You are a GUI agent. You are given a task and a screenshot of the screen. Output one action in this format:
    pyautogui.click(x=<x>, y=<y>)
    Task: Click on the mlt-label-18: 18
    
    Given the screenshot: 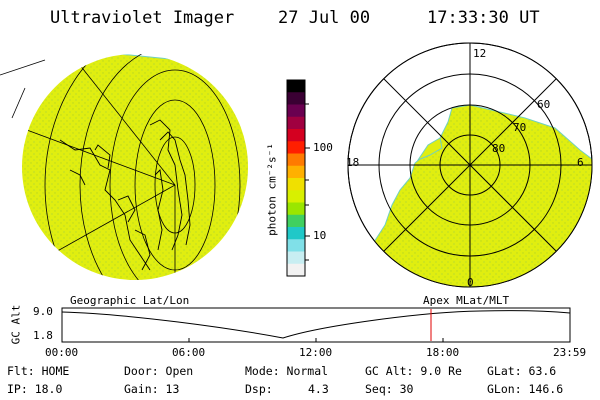 What is the action you would take?
    pyautogui.click(x=353, y=162)
    